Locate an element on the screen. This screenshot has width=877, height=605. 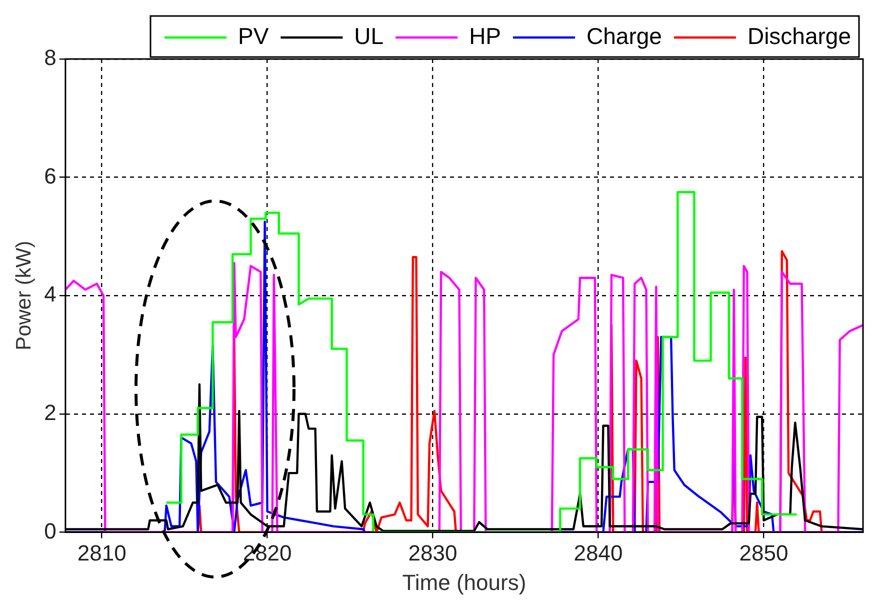
legend-label: Discharge is located at coordinates (799, 35).